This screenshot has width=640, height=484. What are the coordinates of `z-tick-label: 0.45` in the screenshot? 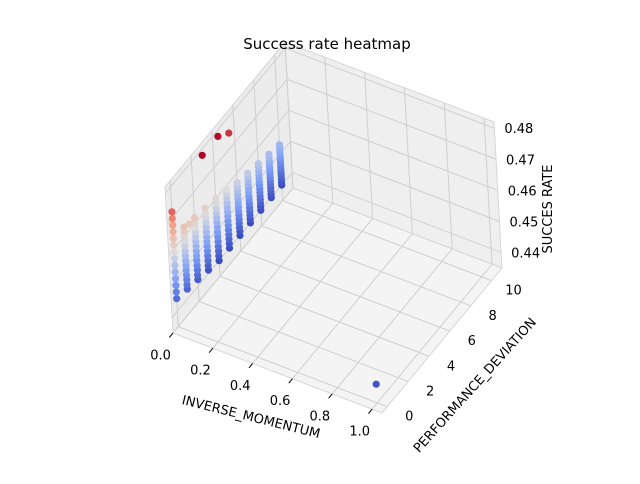 It's located at (523, 222).